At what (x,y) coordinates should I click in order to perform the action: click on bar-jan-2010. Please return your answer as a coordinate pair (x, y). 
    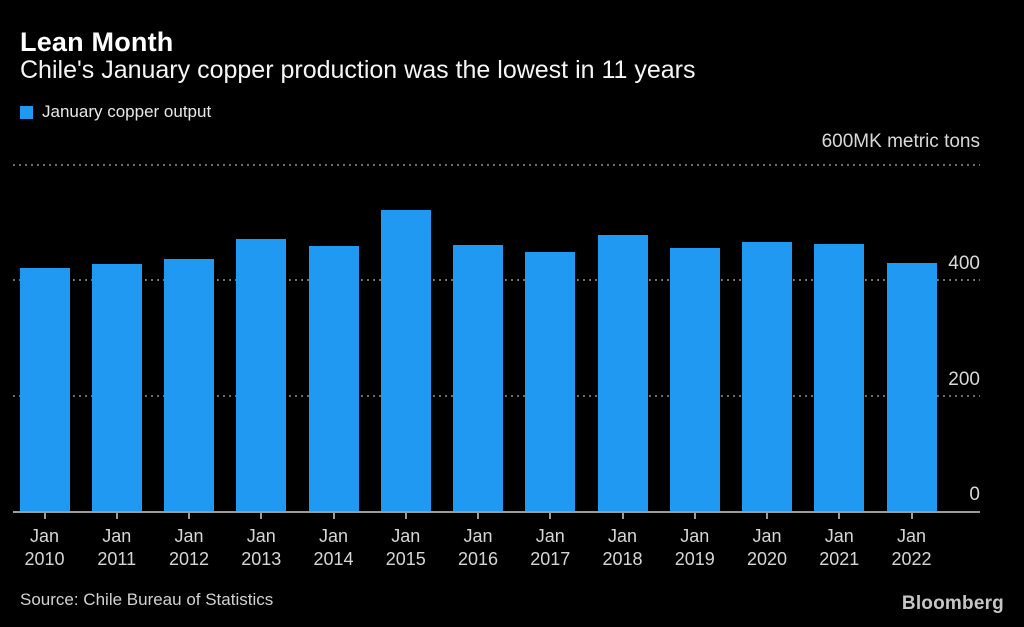
    Looking at the image, I should click on (44, 389).